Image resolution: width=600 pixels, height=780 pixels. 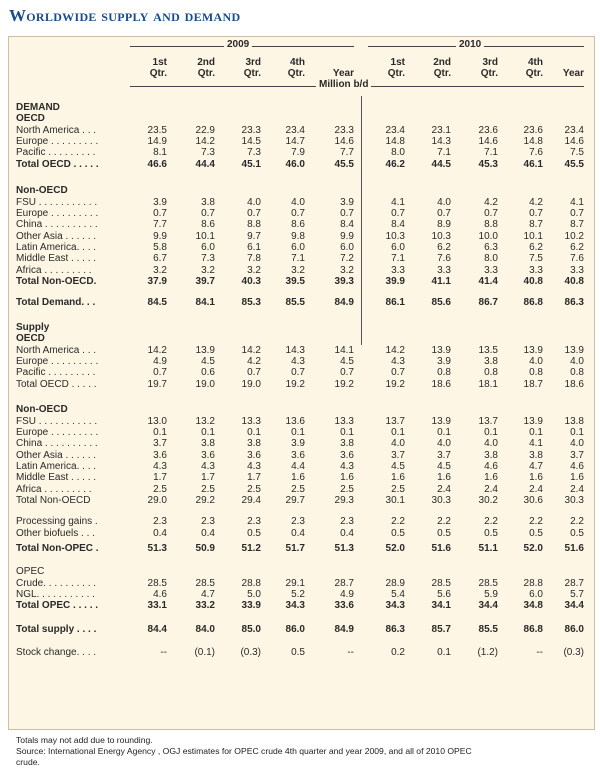 What do you see at coordinates (488, 130) in the screenshot?
I see `table-cell: 23.6` at bounding box center [488, 130].